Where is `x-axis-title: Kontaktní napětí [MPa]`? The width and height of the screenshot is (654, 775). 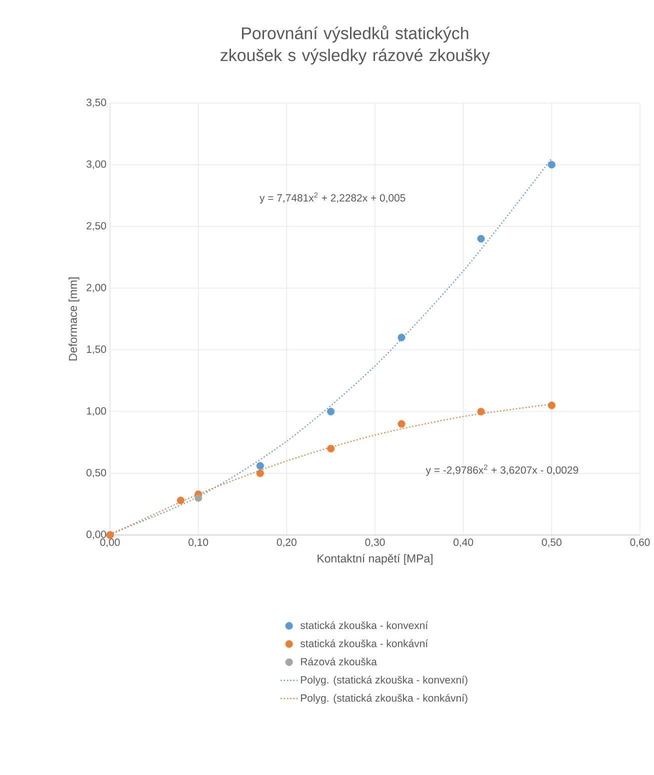
x-axis-title: Kontaktní napětí [MPa] is located at coordinates (375, 559).